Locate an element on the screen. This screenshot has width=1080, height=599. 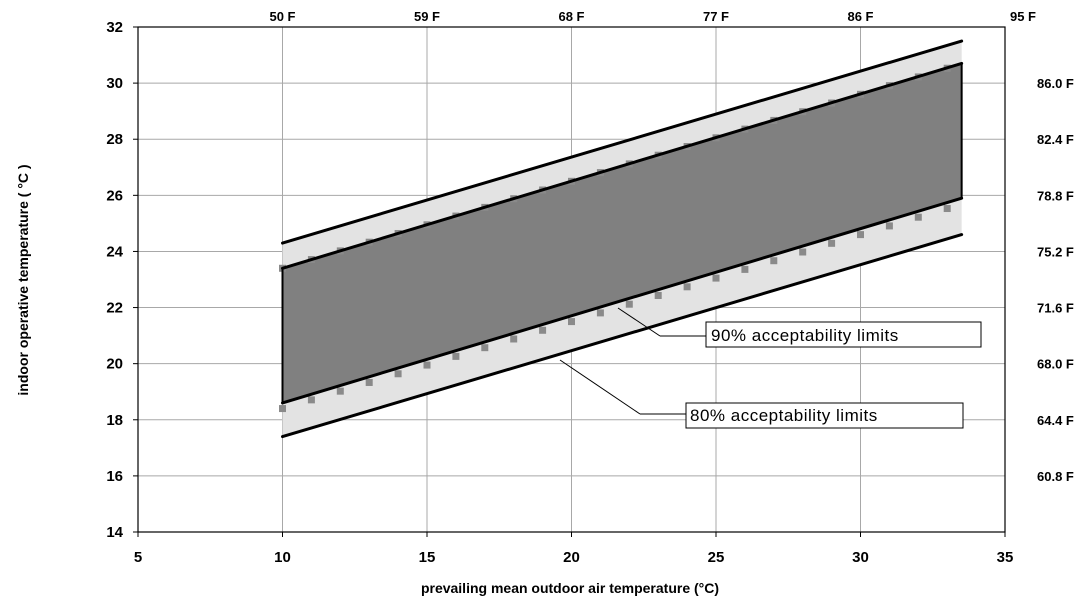
x-tick-label: 35 is located at coordinates (1005, 557).